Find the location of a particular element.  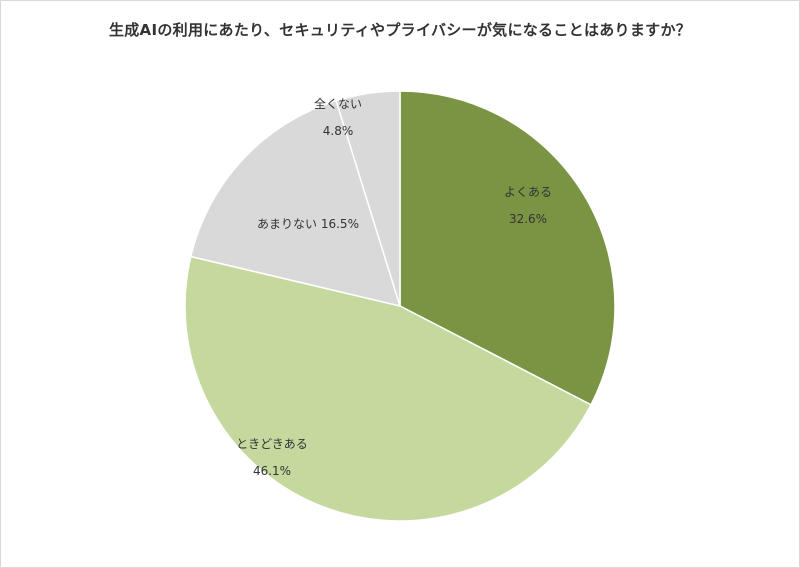

slice-category-label-4: 全くない is located at coordinates (338, 103).